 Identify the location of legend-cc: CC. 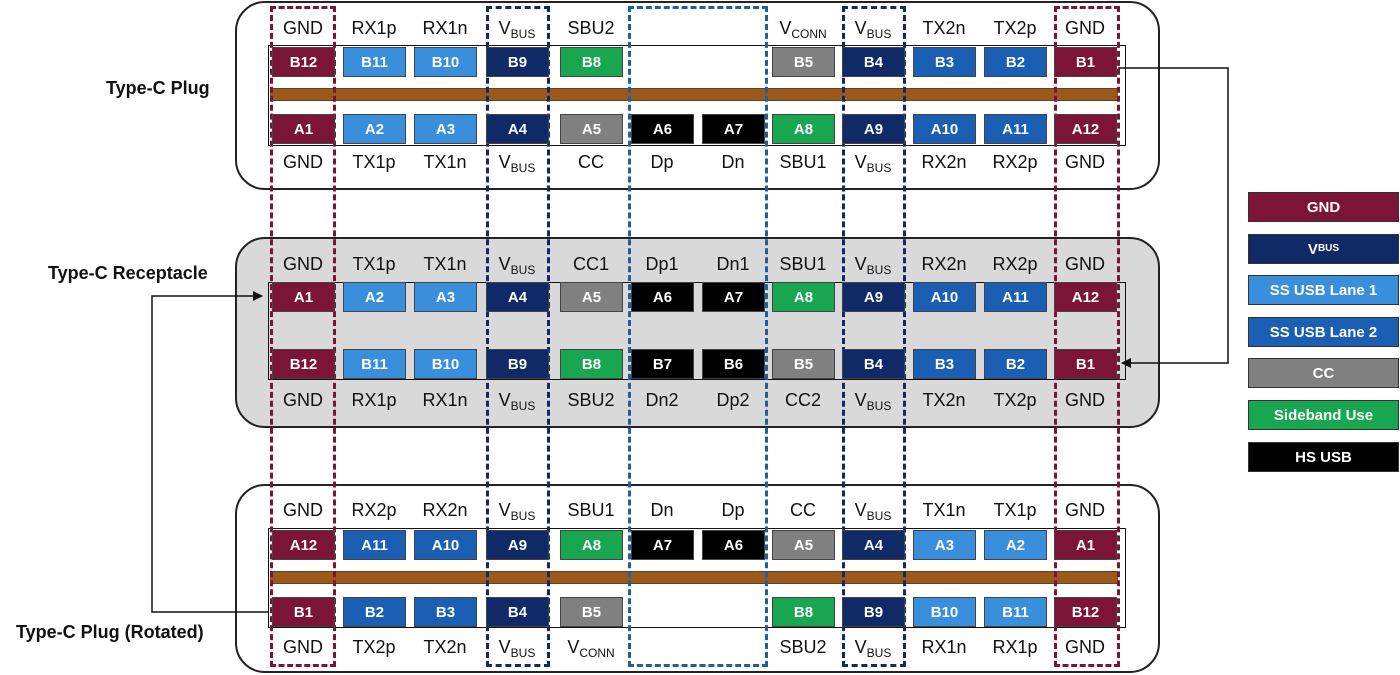
(1323, 373).